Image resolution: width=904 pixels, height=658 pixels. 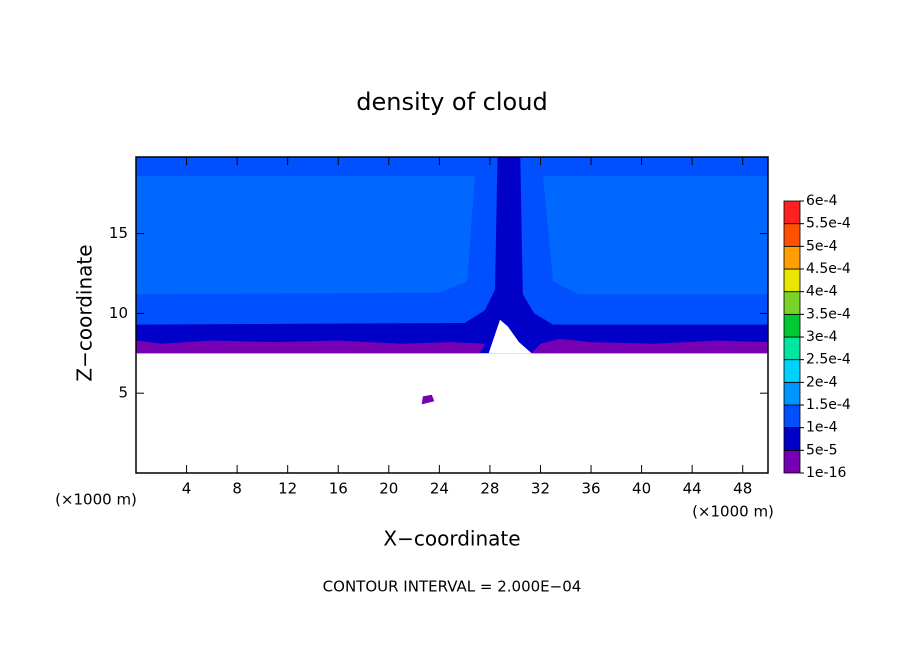 What do you see at coordinates (439, 489) in the screenshot?
I see `x-tick-label: 24` at bounding box center [439, 489].